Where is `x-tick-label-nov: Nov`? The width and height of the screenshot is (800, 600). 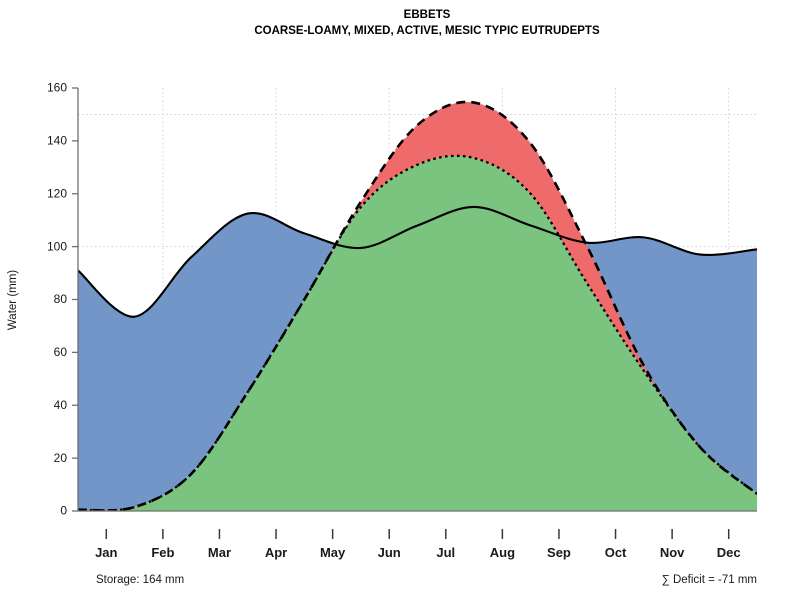 x-tick-label-nov: Nov is located at coordinates (672, 552).